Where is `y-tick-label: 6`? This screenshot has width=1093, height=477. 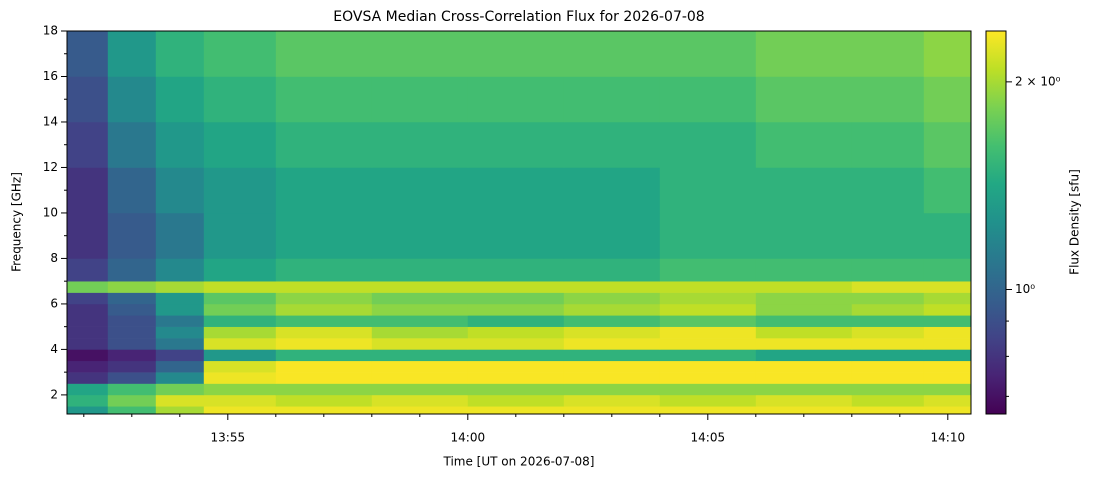 y-tick-label: 6 is located at coordinates (54, 303).